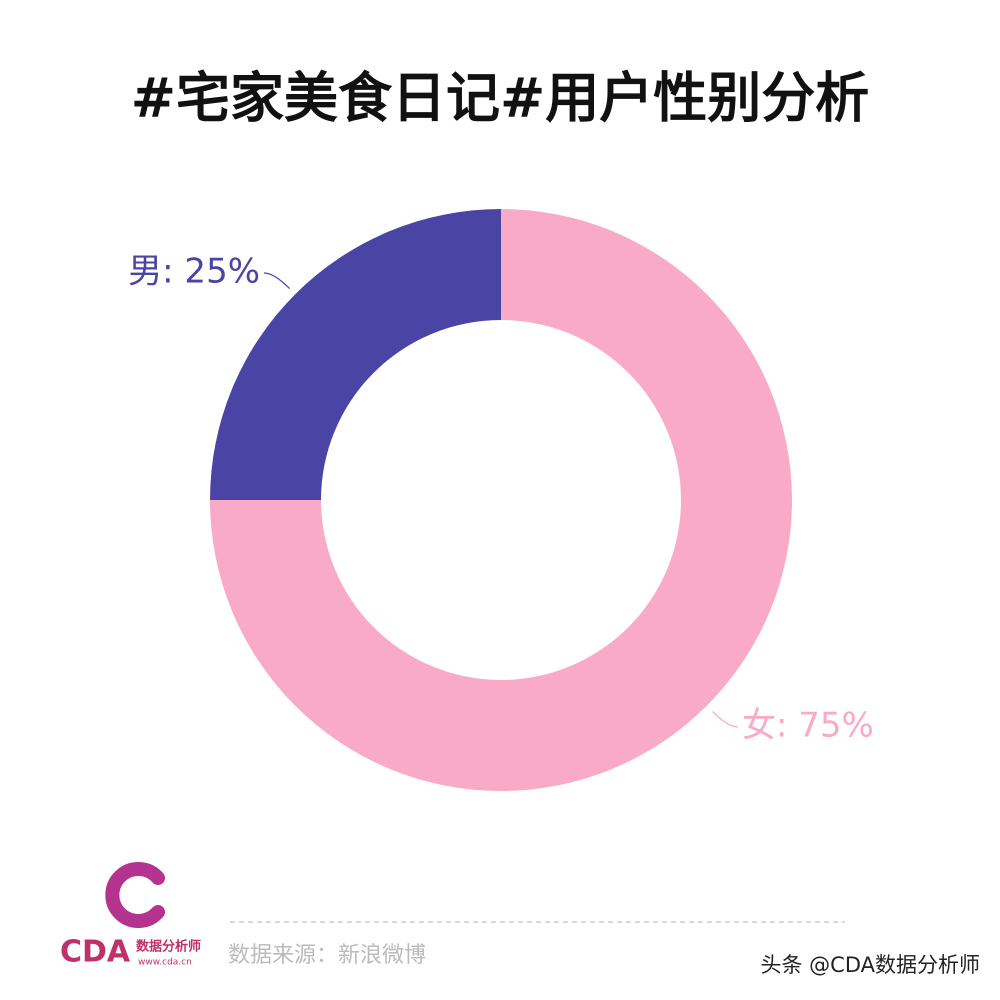  What do you see at coordinates (168, 947) in the screenshot?
I see `logo-name: 数据分析师` at bounding box center [168, 947].